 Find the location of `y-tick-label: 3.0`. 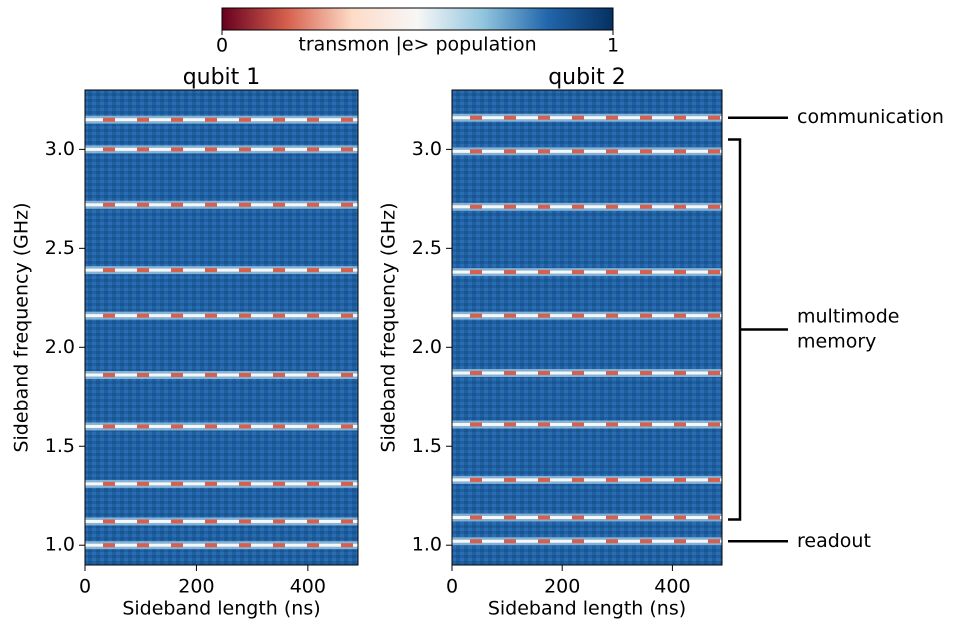

y-tick-label: 3.0 is located at coordinates (427, 149).